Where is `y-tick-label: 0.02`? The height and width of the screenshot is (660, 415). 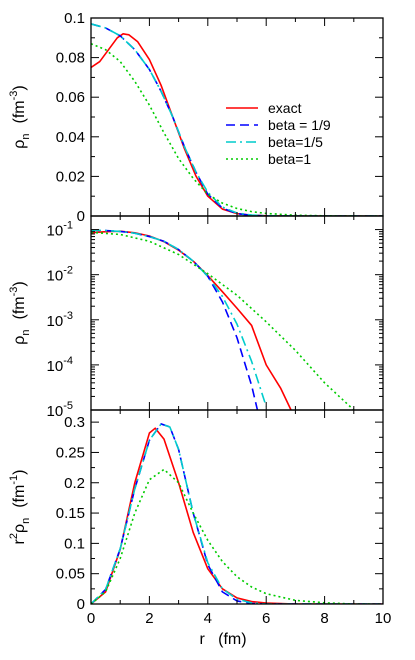
y-tick-label: 0.02 is located at coordinates (70, 176).